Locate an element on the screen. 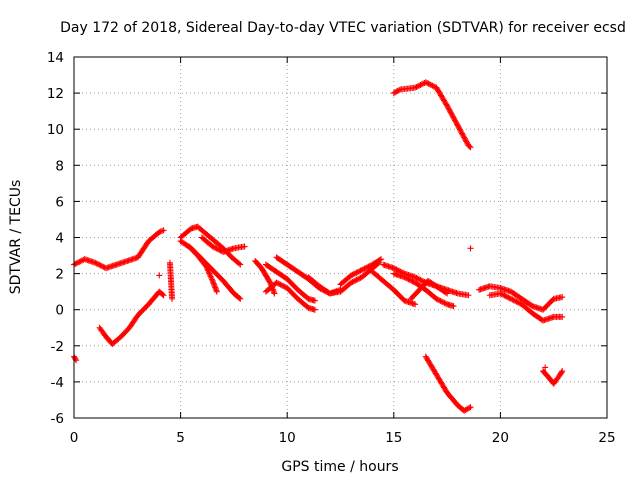  y-tick-label: -2 is located at coordinates (57, 347).